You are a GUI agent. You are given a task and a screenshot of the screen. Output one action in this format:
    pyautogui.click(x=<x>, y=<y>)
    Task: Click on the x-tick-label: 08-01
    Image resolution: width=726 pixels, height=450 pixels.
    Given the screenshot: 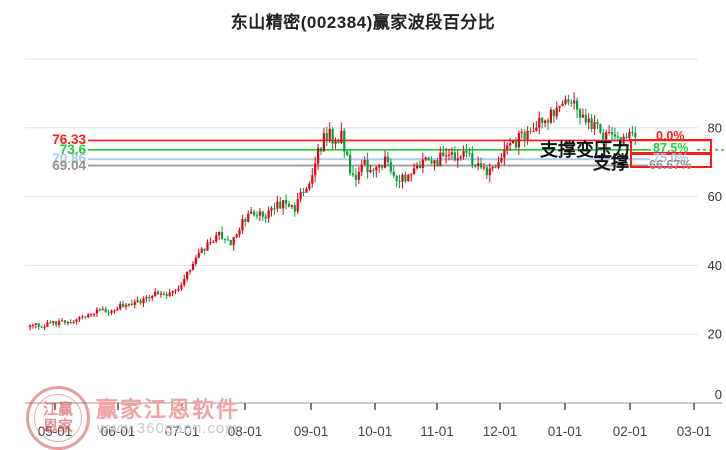 What is the action you would take?
    pyautogui.click(x=245, y=431)
    